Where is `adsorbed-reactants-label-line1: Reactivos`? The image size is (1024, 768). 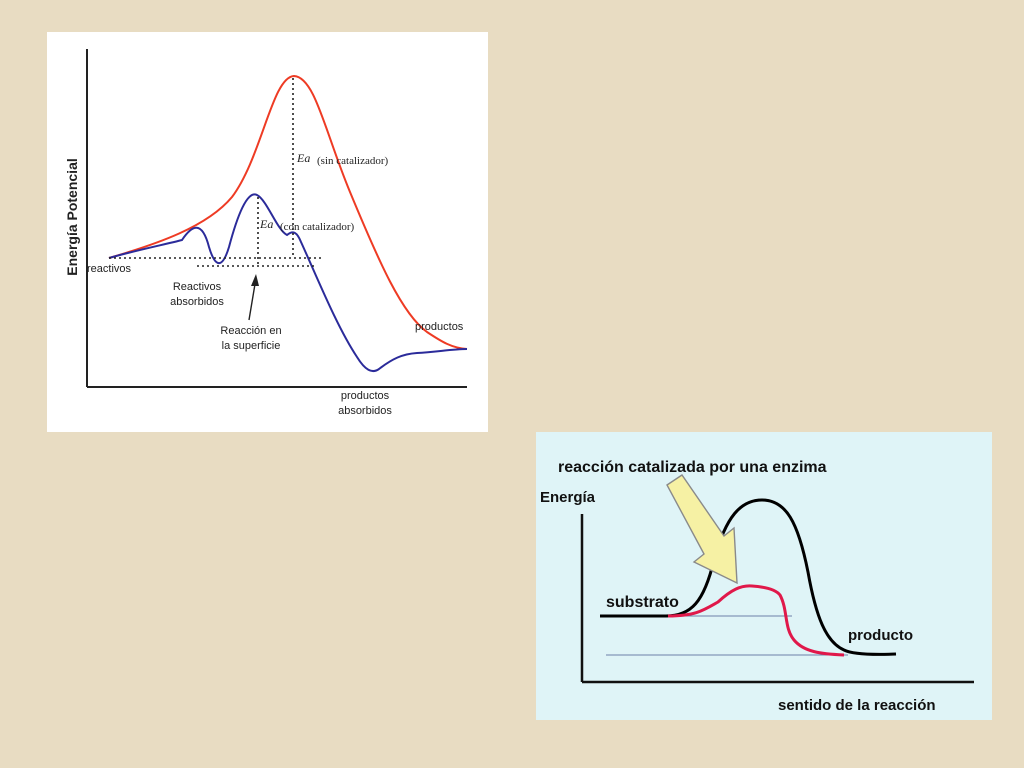 adsorbed-reactants-label-line1: Reactivos is located at coordinates (197, 287).